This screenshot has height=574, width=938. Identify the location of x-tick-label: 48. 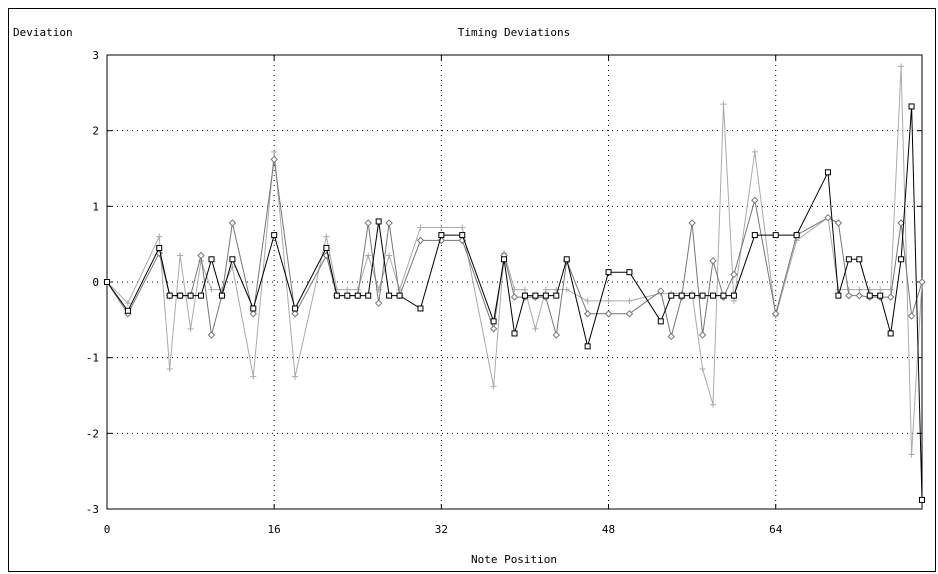
(608, 529).